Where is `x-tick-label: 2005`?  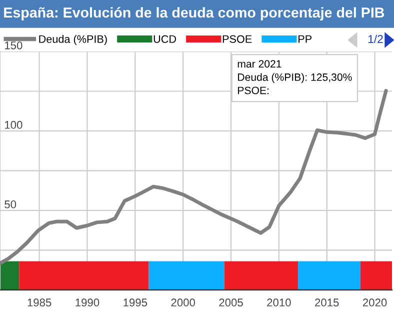
x-tick-label: 2005 is located at coordinates (231, 302).